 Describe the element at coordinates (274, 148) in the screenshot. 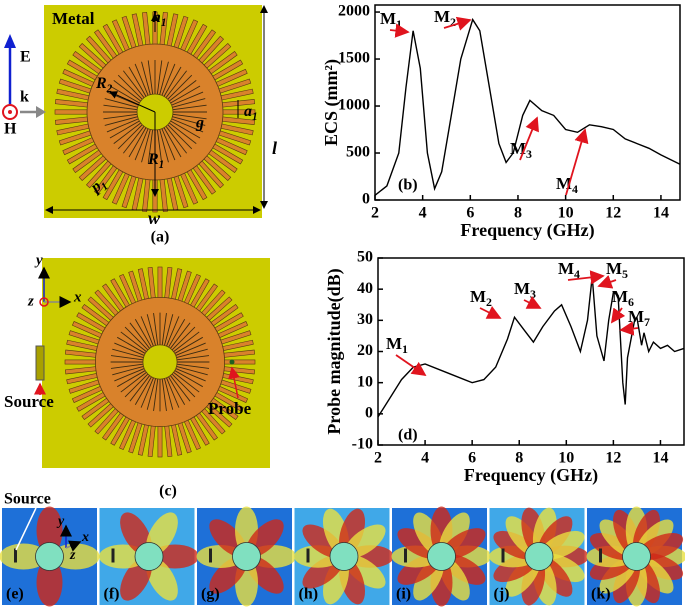

I see `label: l` at that location.